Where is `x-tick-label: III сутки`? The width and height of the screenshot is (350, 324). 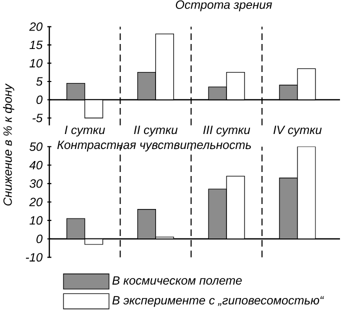
x-tick-label: III сутки is located at coordinates (226, 131).